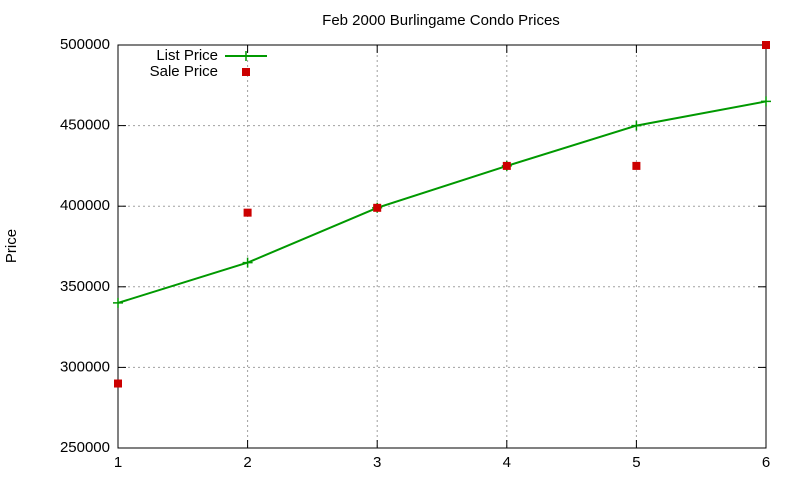 The width and height of the screenshot is (800, 480). I want to click on y-tick-label: 300000, so click(85, 366).